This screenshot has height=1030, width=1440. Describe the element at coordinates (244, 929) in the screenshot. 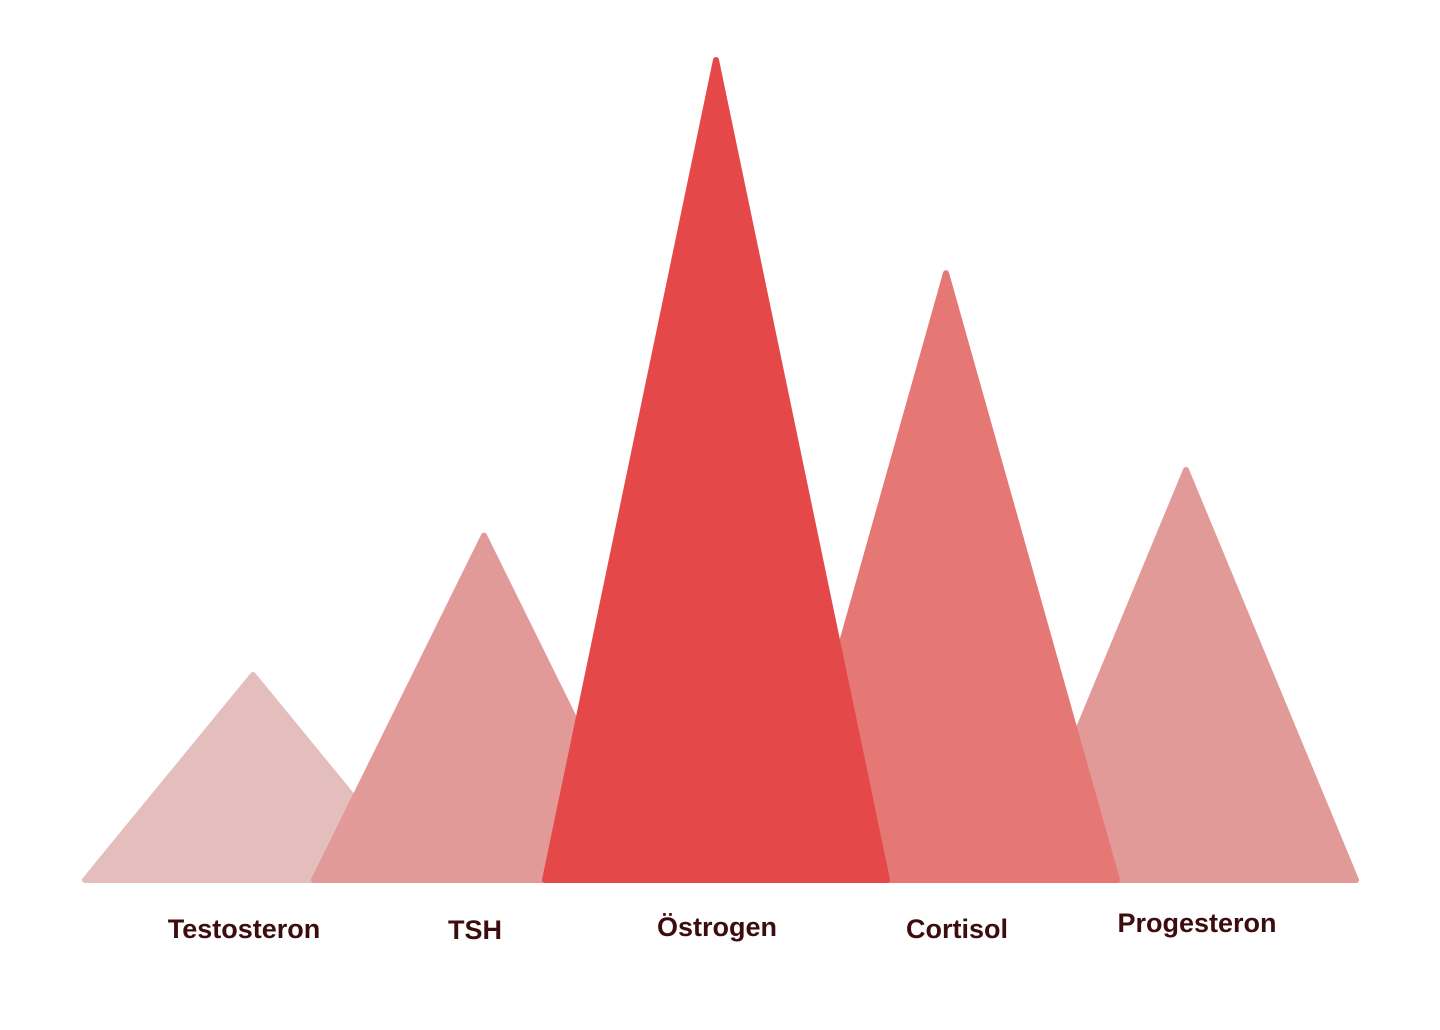

I see `category-label: Testosteron` at that location.